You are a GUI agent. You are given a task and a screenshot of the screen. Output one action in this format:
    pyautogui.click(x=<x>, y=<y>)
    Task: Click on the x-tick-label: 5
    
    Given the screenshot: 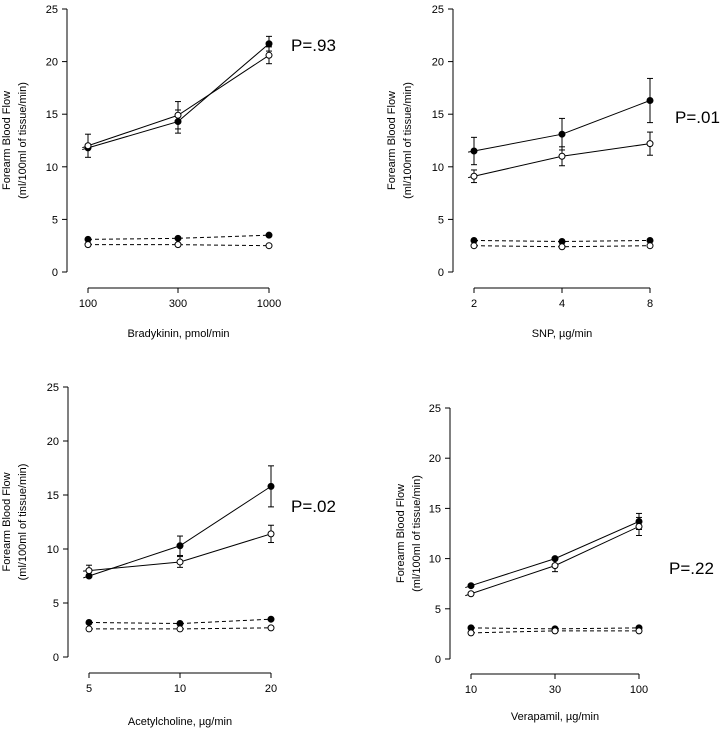 What is the action you would take?
    pyautogui.click(x=89, y=689)
    